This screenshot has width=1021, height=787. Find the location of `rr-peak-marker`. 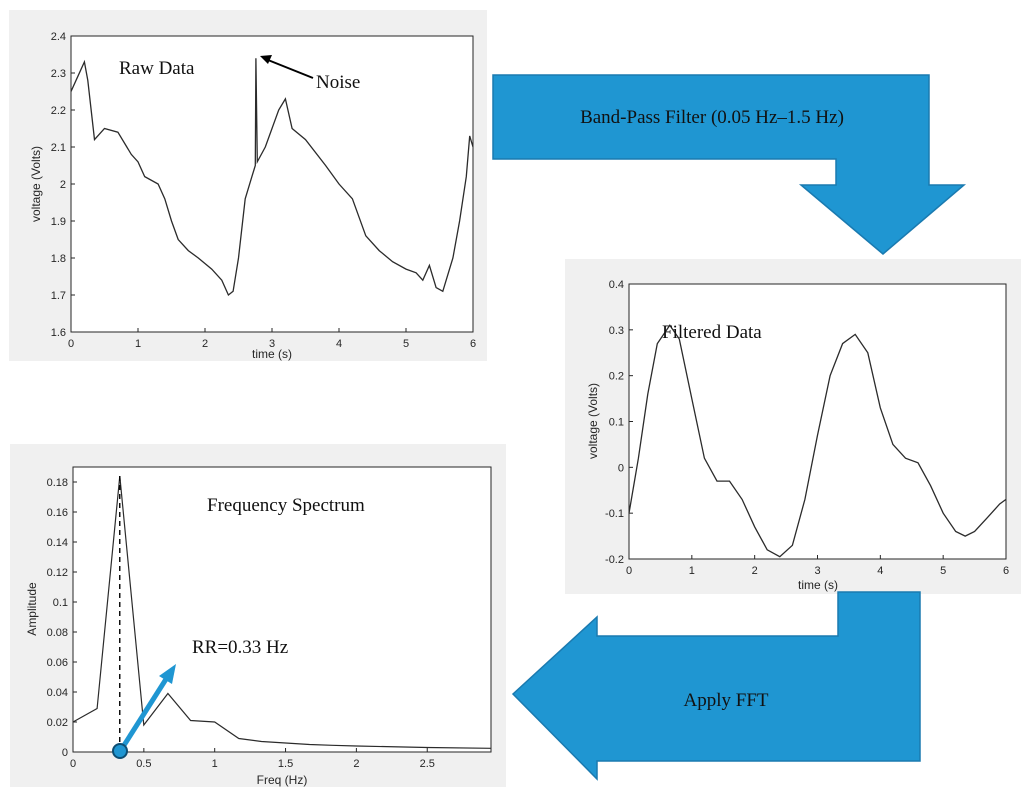

rr-peak-marker is located at coordinates (120, 751).